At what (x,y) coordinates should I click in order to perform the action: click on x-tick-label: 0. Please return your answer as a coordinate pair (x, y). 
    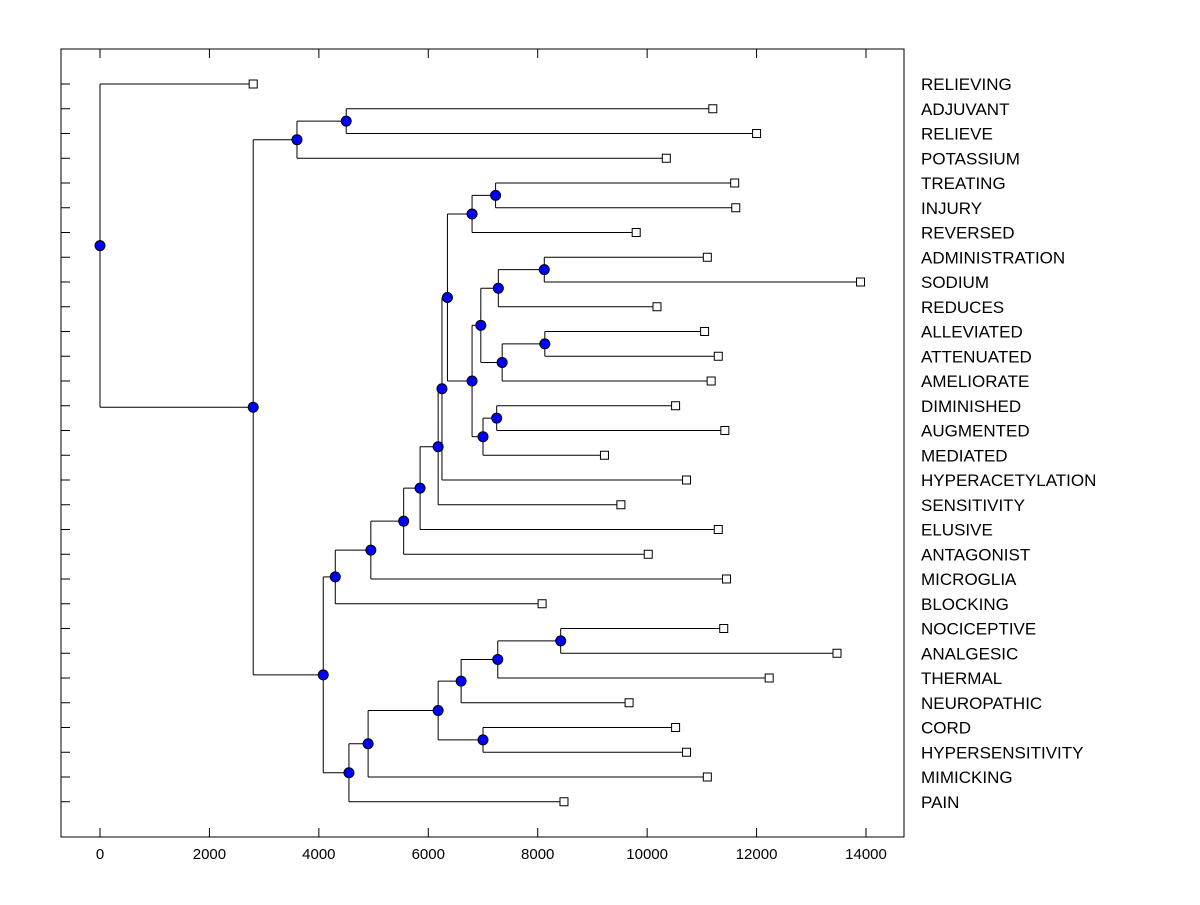
    Looking at the image, I should click on (100, 854).